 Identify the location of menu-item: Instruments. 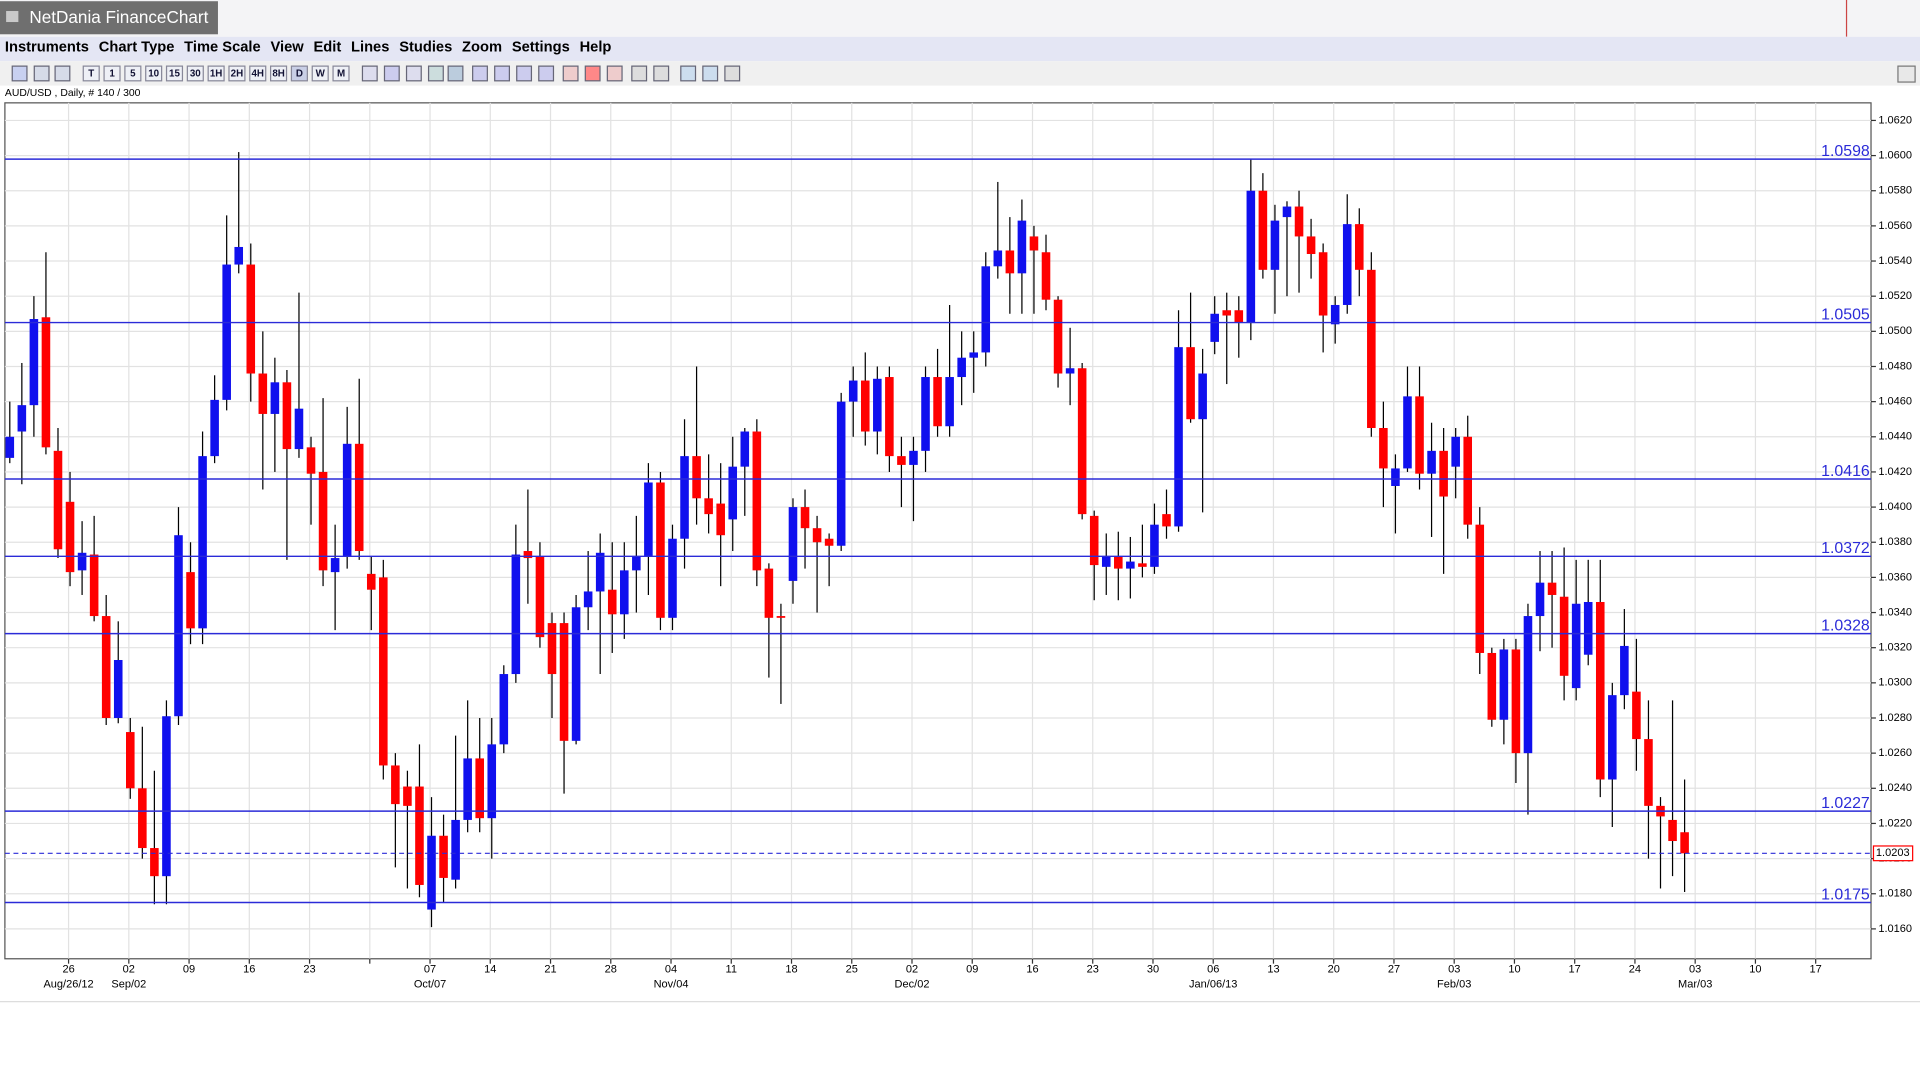
(47, 48).